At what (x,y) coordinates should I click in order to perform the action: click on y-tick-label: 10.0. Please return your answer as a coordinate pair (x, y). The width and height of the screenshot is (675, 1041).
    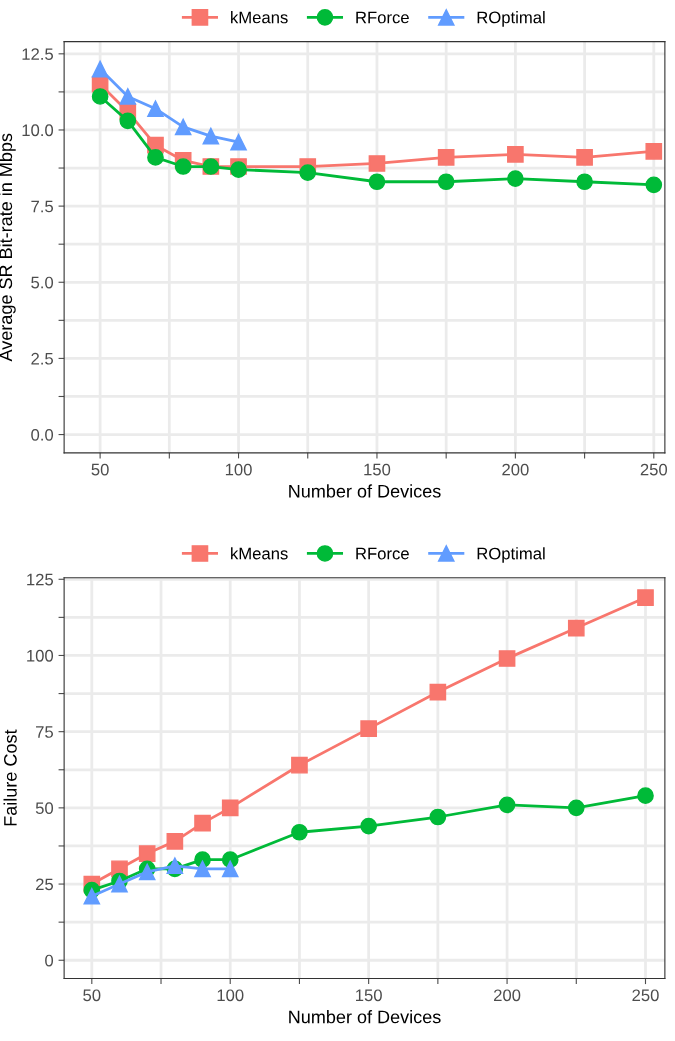
    Looking at the image, I should click on (38, 130).